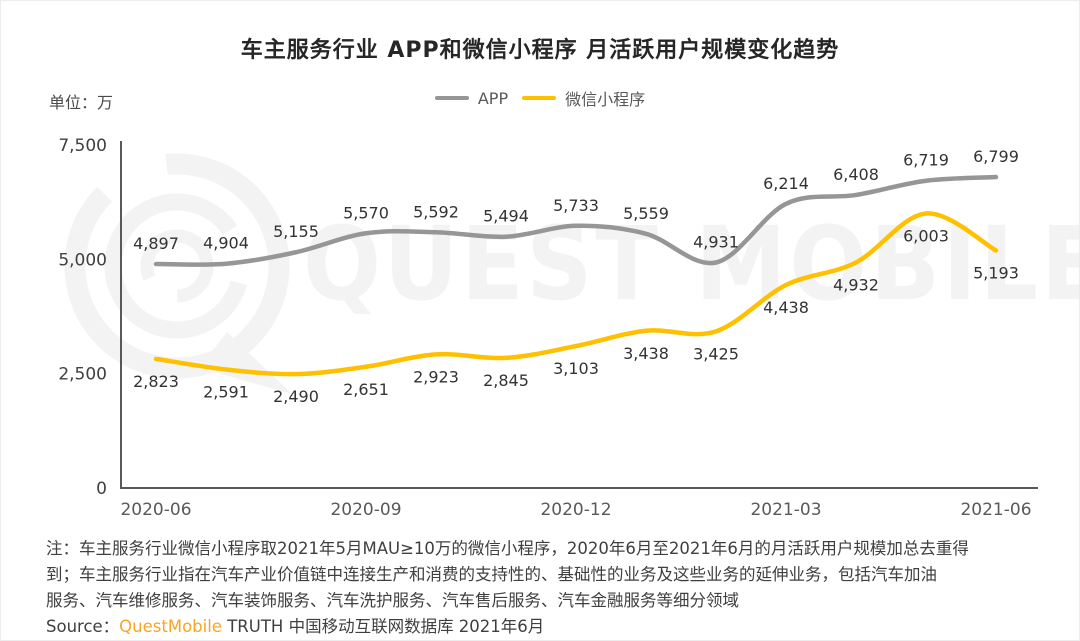 This screenshot has height=641, width=1080. Describe the element at coordinates (540, 50) in the screenshot. I see `page-title: 车主服务行业 APP和微信小程序 月活跃用户规模变化趋势` at that location.